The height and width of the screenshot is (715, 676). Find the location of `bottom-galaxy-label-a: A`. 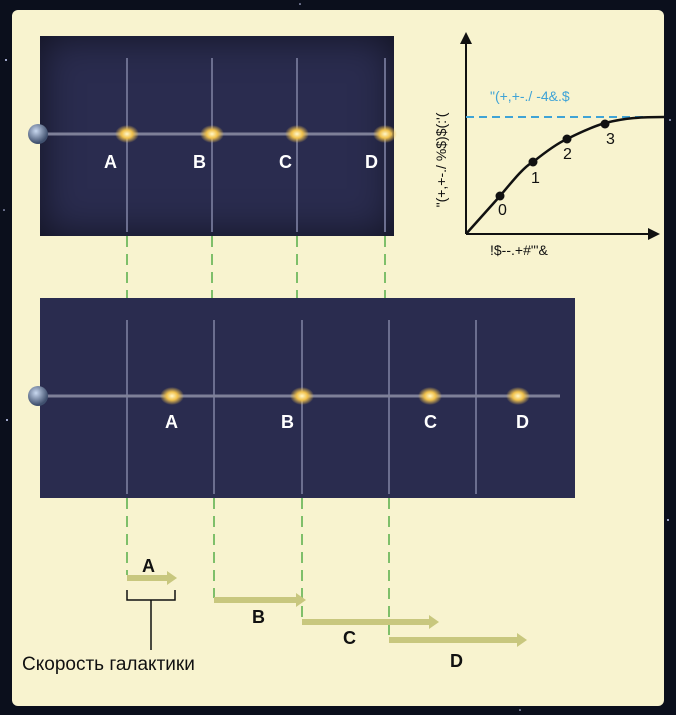

bottom-galaxy-label-a: A is located at coordinates (171, 422).